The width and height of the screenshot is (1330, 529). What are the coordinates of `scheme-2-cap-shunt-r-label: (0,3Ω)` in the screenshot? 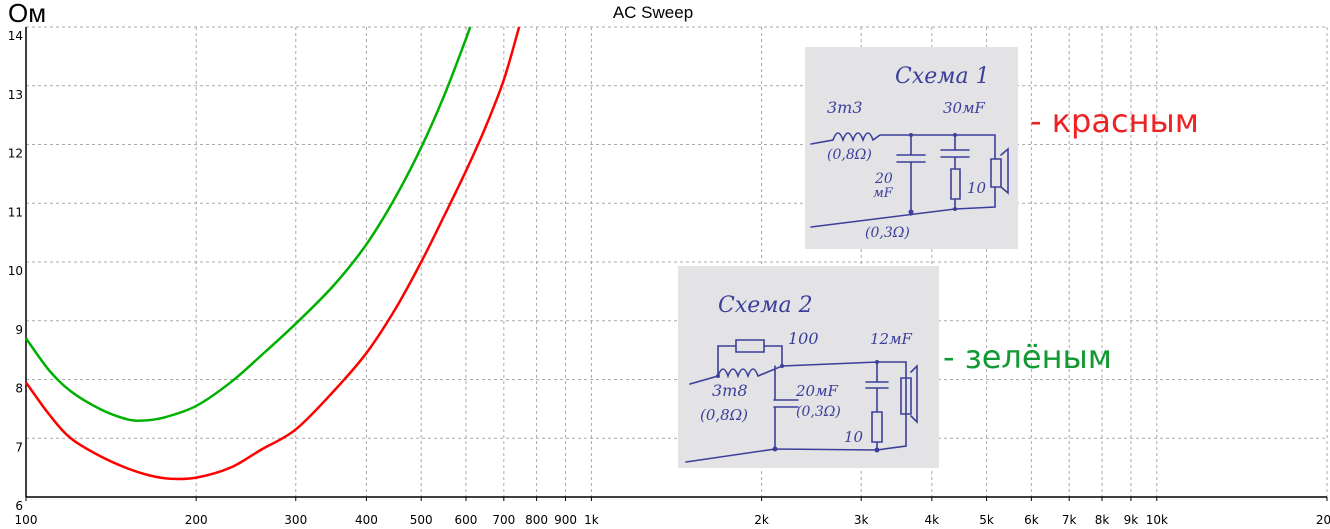 It's located at (818, 412).